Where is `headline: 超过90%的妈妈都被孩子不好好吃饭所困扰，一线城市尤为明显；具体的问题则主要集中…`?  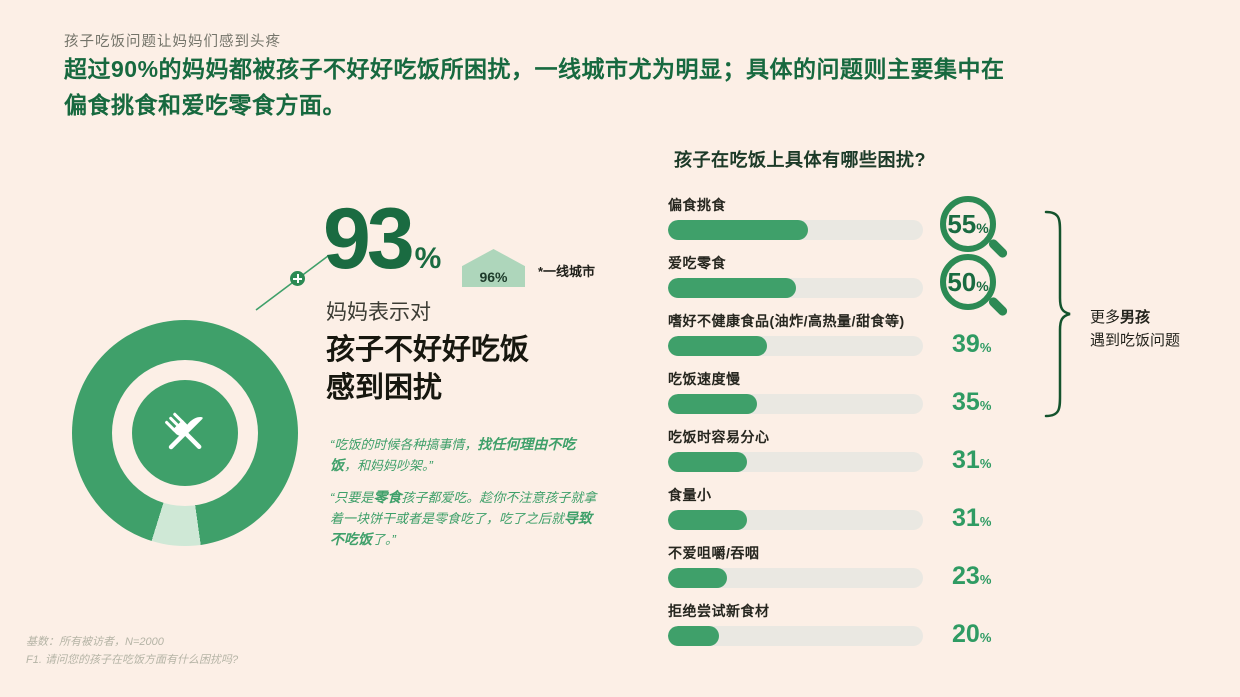 headline: 超过90%的妈妈都被孩子不好好吃饭所困扰，一线城市尤为明显；具体的问题则主要集中… is located at coordinates (629, 87).